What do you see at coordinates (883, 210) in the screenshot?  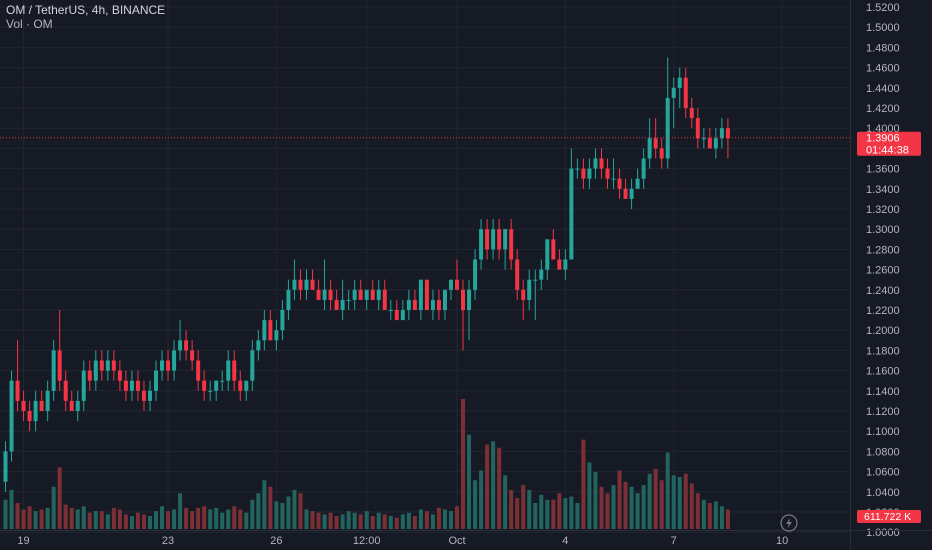 I see `price-tick-label: 1.3200` at bounding box center [883, 210].